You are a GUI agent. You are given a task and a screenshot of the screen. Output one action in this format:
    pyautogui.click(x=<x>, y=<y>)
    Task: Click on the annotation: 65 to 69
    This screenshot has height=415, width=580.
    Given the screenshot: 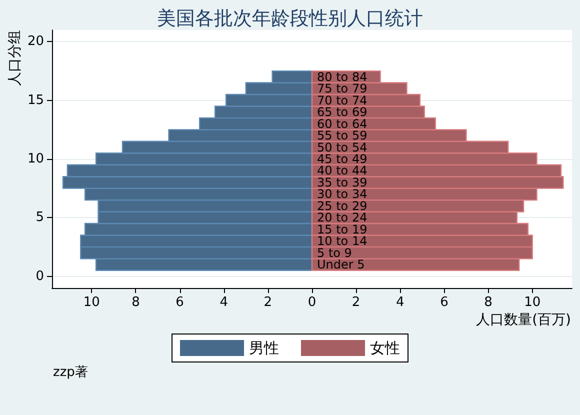 What is the action you would take?
    pyautogui.click(x=342, y=112)
    